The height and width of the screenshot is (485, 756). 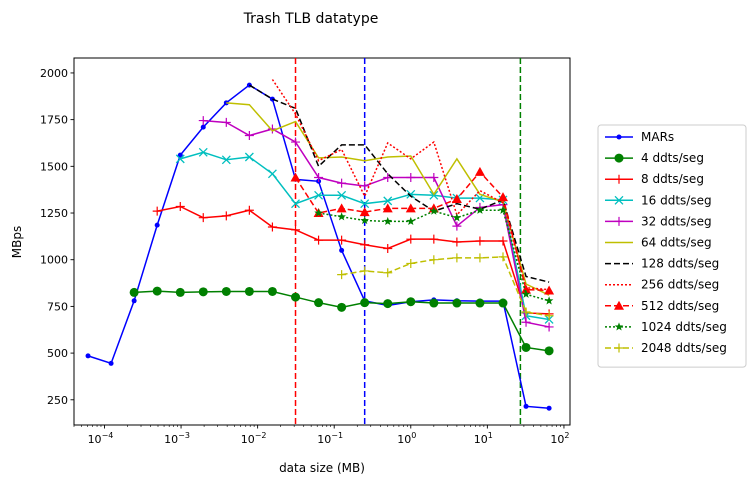 I want to click on legend-label: 512 ddts/seg, so click(x=680, y=306).